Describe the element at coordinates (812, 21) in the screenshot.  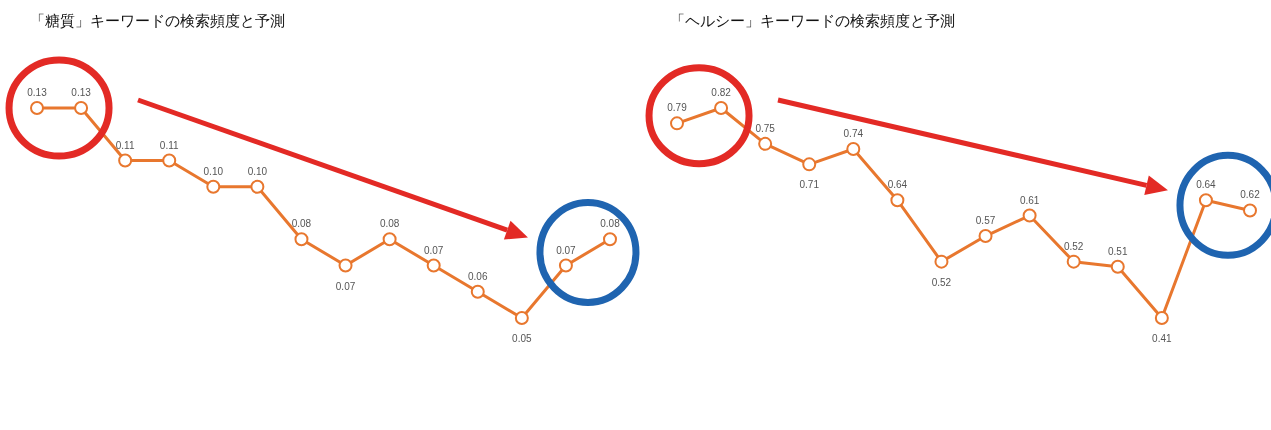
I see `chart-title: 「ヘルシー」キーワードの検索頻度と予測` at that location.